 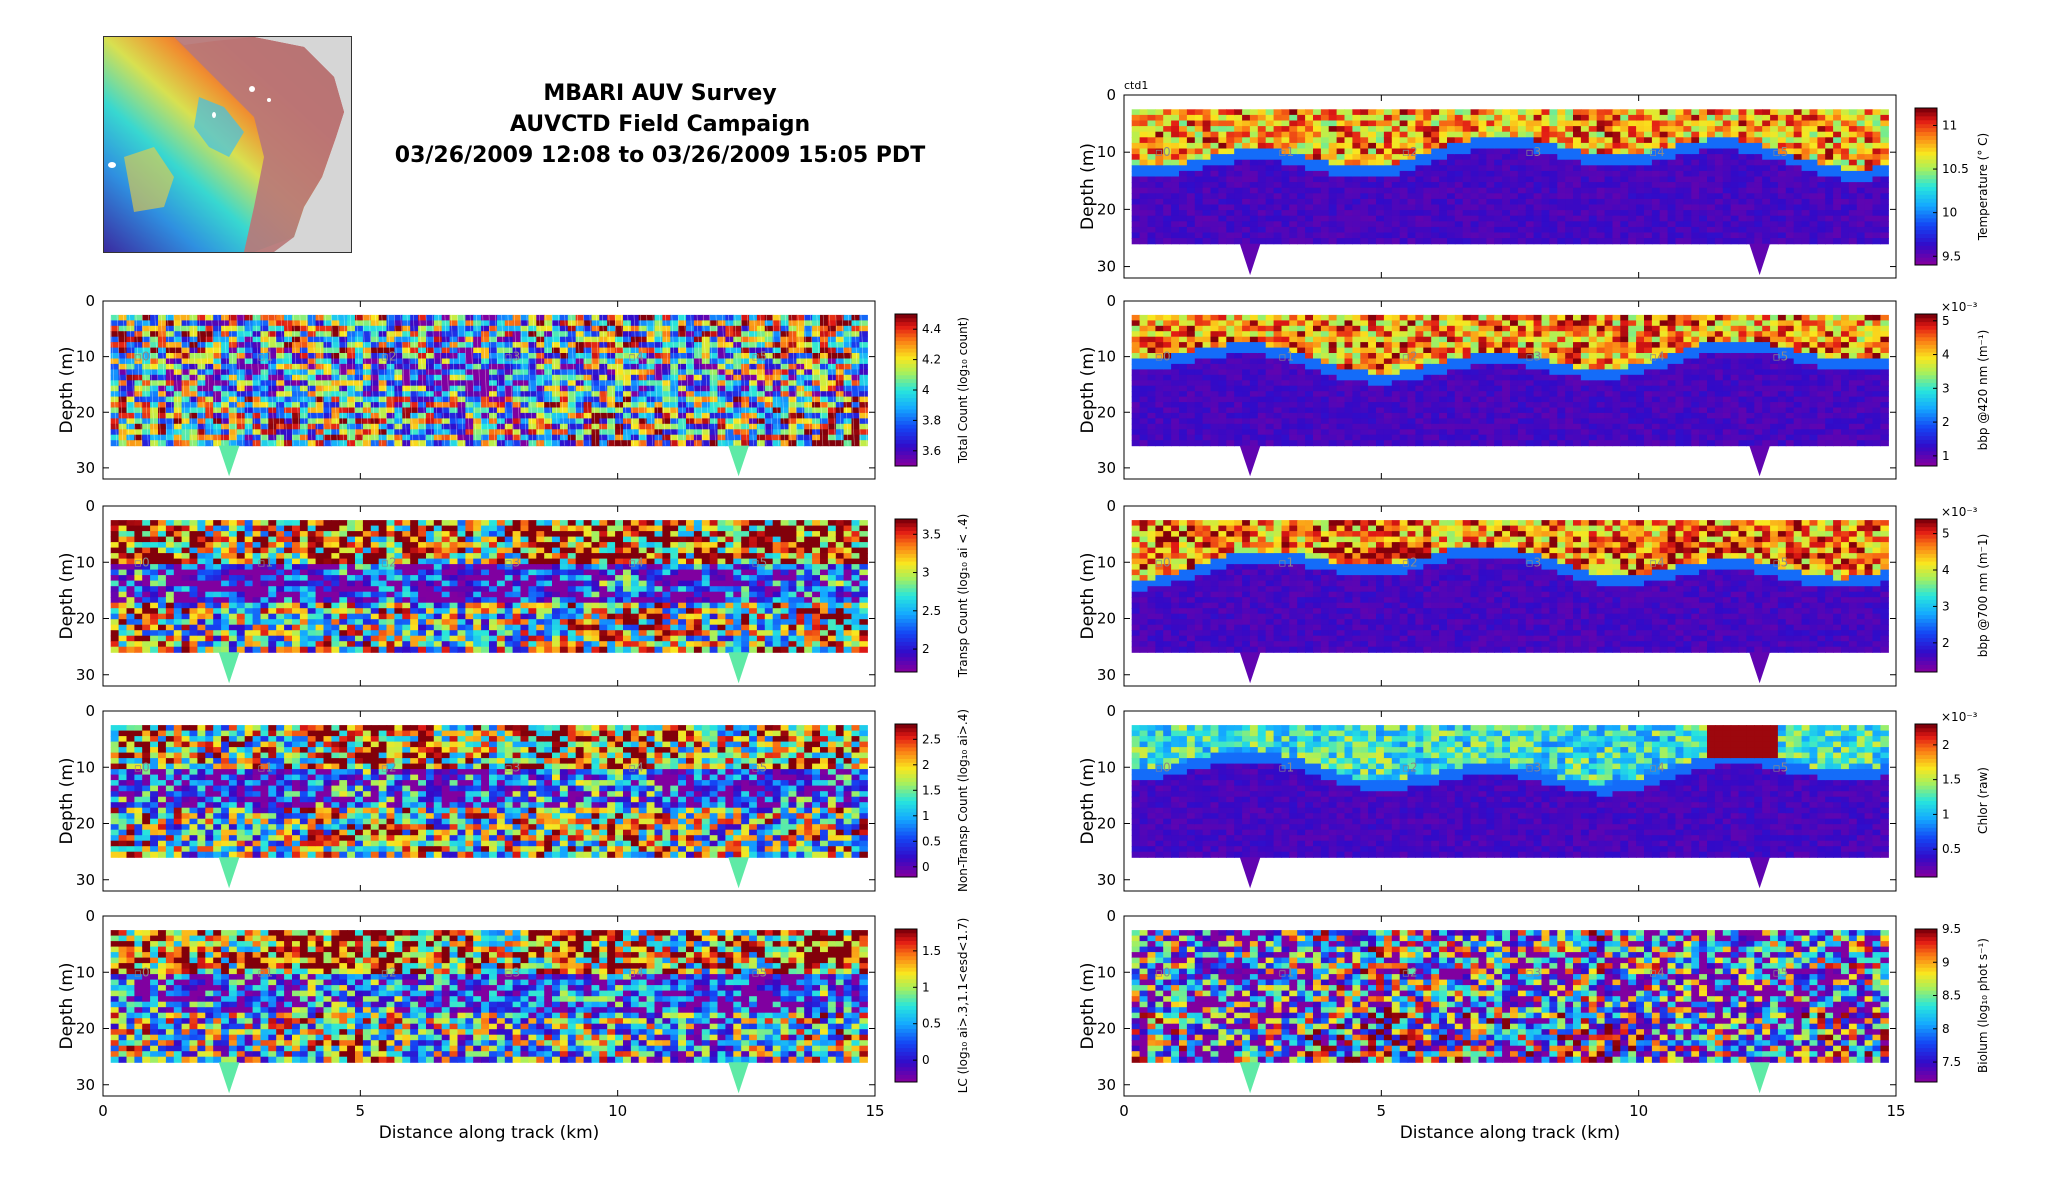 What do you see at coordinates (1955, 169) in the screenshot?
I see `colorbar-tick-label: 10.5` at bounding box center [1955, 169].